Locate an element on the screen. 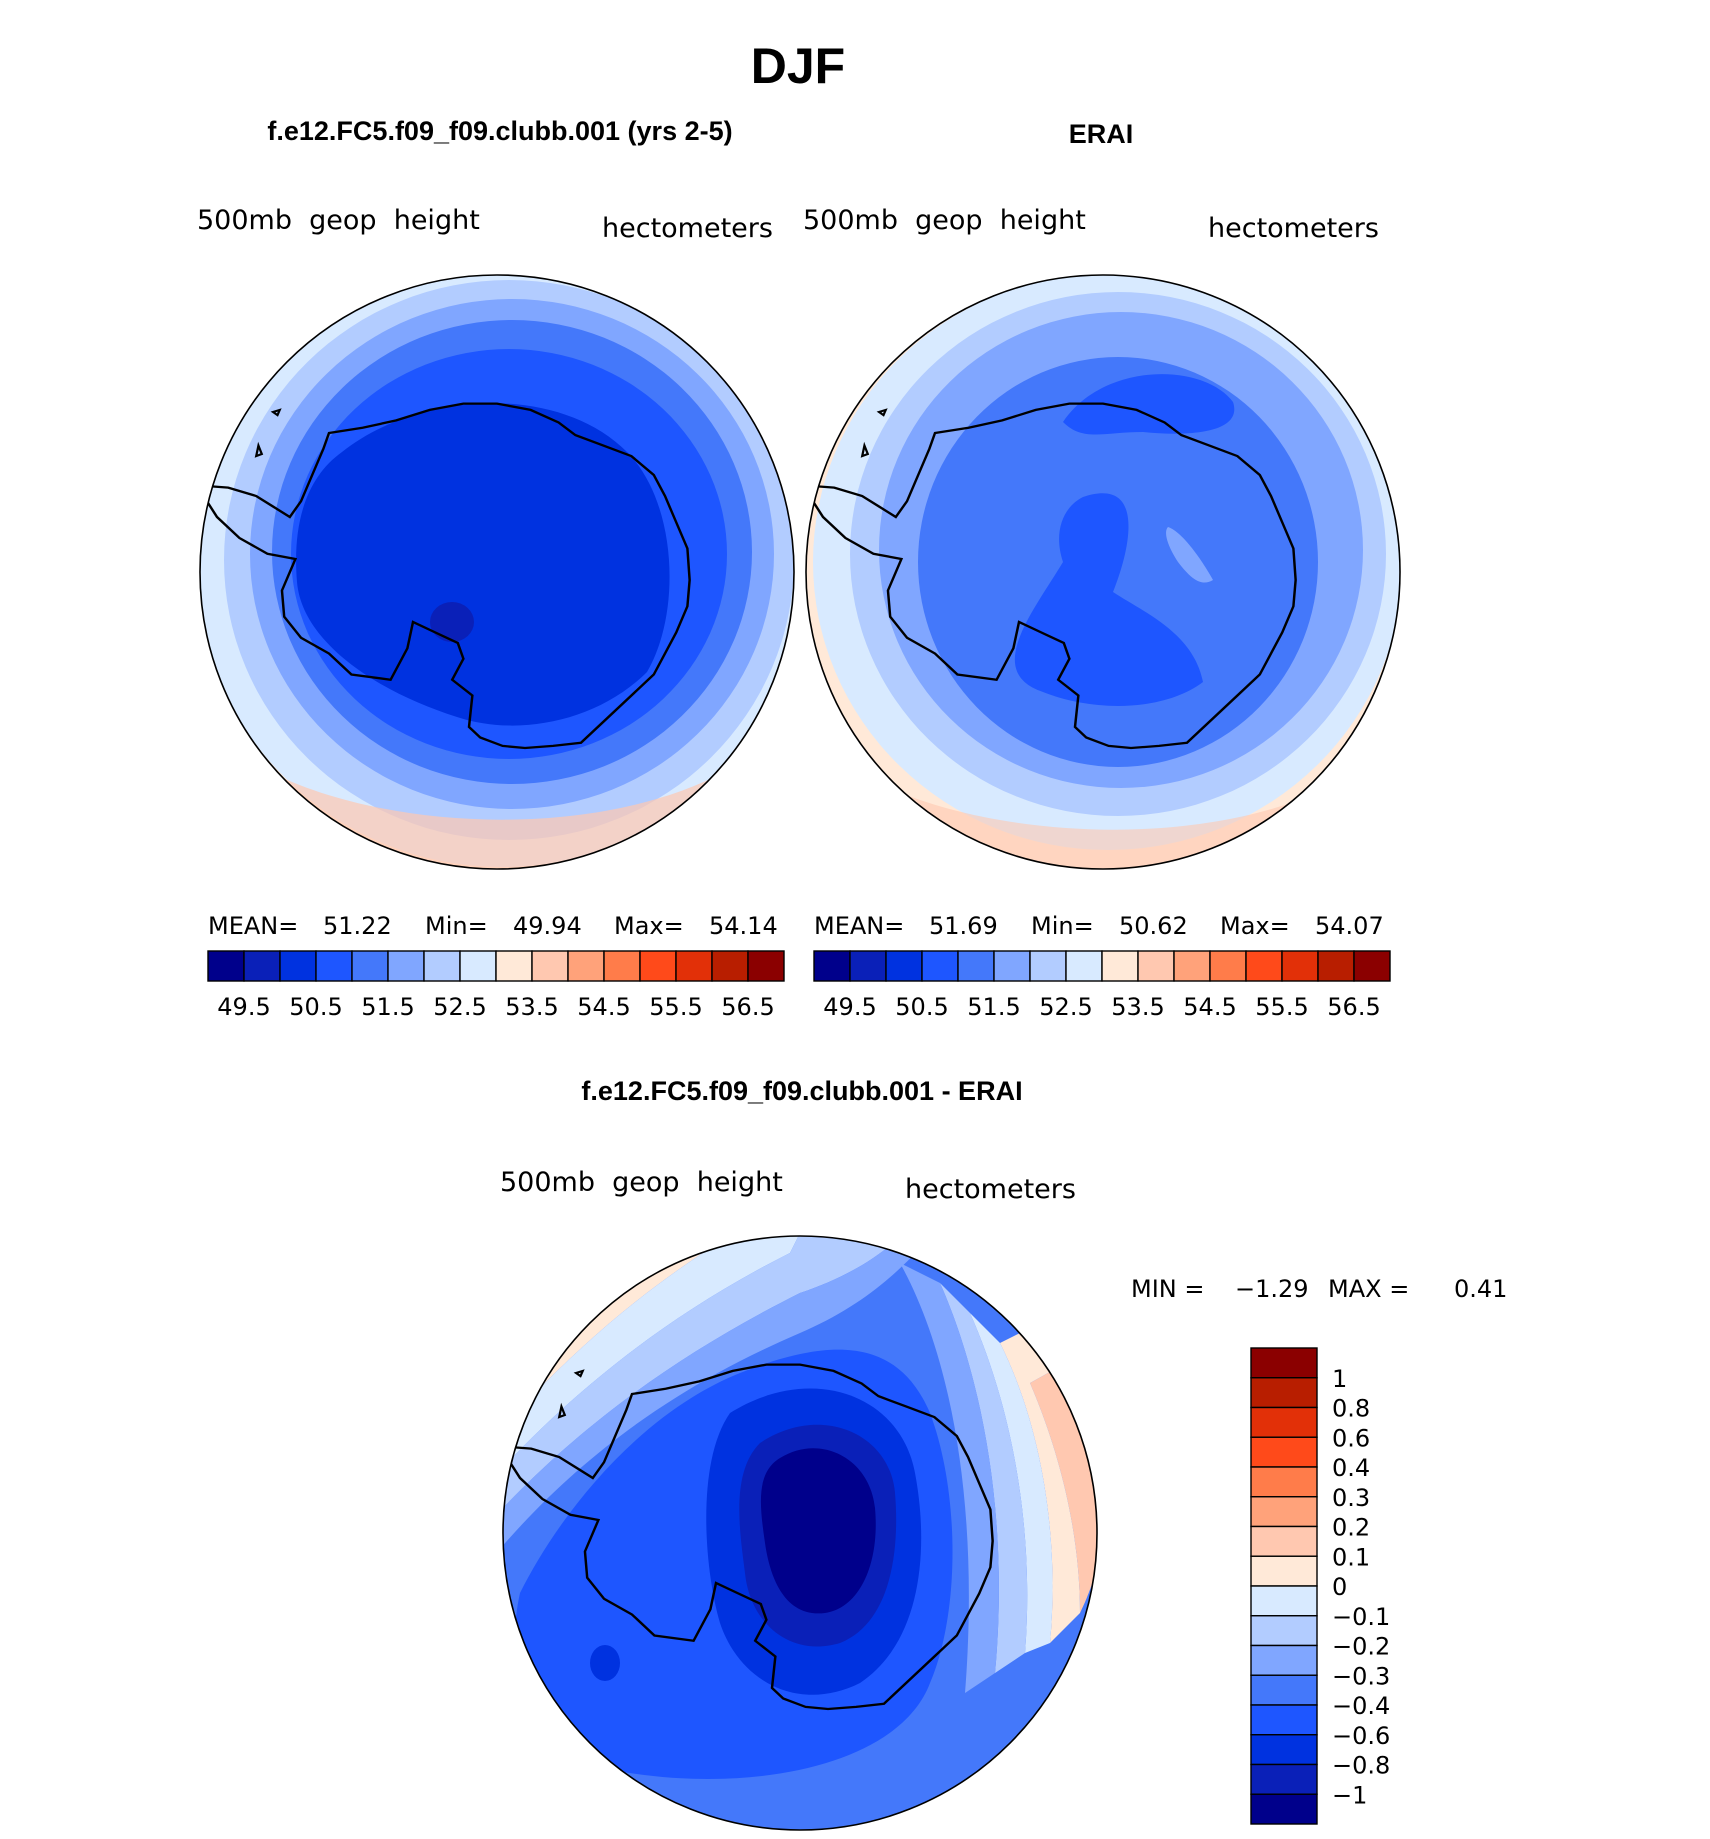  stat-max-label: MAX = is located at coordinates (1368, 1289).